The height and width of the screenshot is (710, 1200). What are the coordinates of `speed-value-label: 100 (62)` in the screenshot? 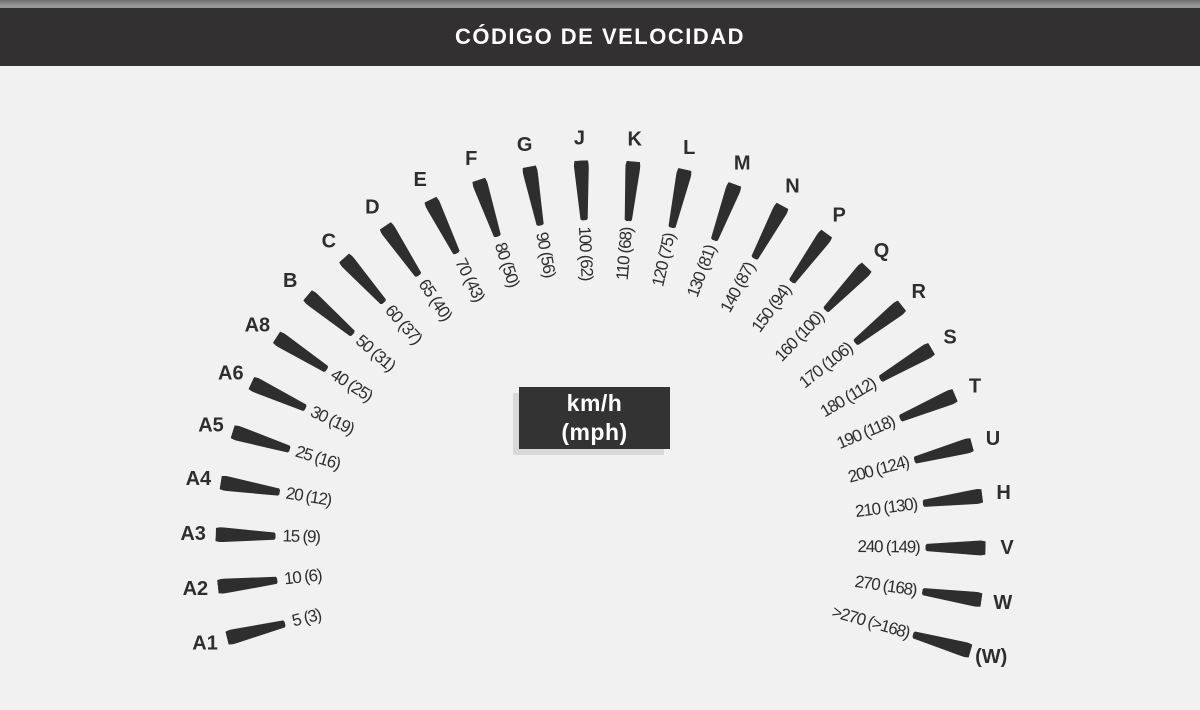 It's located at (585, 253).